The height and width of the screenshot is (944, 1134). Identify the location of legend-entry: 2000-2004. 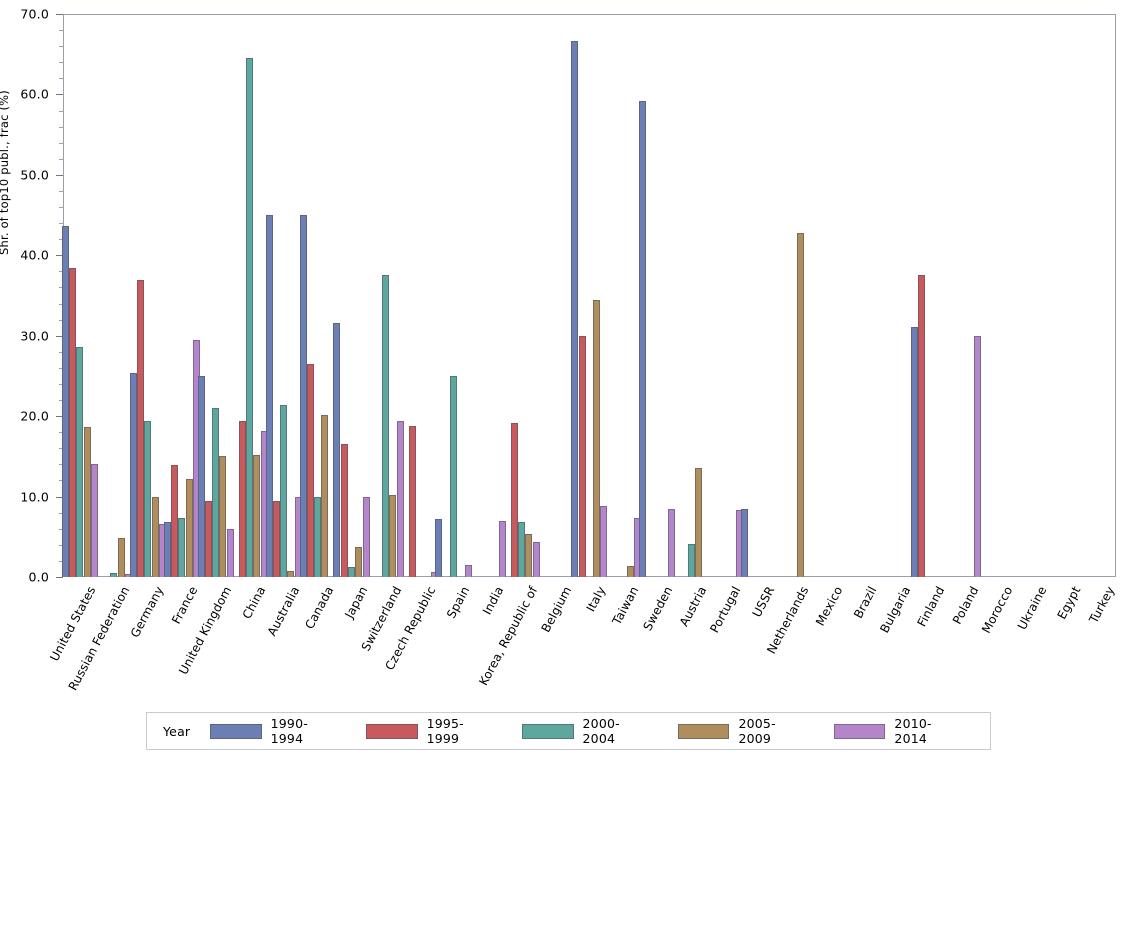
(583, 731).